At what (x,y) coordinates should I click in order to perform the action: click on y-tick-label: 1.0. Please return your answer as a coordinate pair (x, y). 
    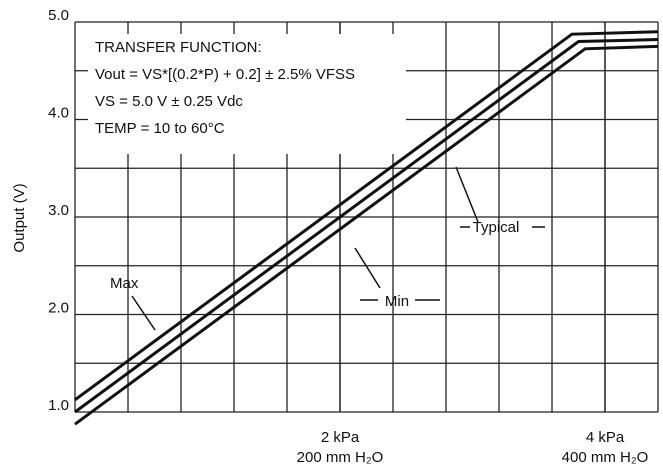
    Looking at the image, I should click on (58, 405).